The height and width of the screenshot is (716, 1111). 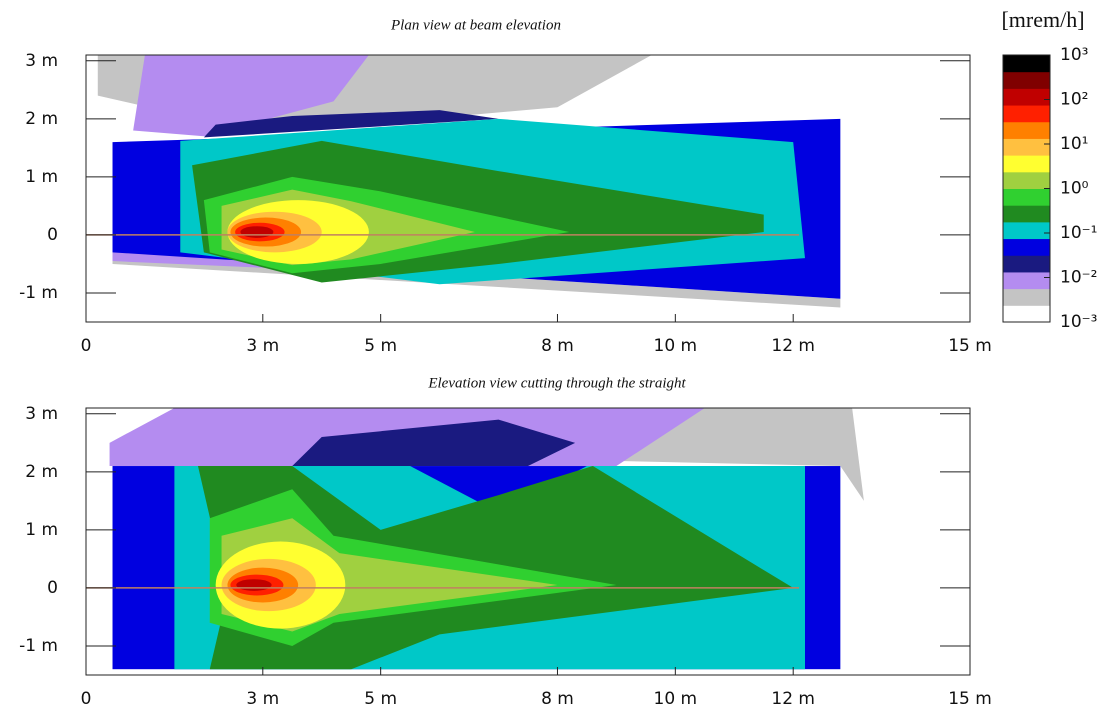 What do you see at coordinates (1042, 19) in the screenshot?
I see `colorbar-label: [mrem/h]` at bounding box center [1042, 19].